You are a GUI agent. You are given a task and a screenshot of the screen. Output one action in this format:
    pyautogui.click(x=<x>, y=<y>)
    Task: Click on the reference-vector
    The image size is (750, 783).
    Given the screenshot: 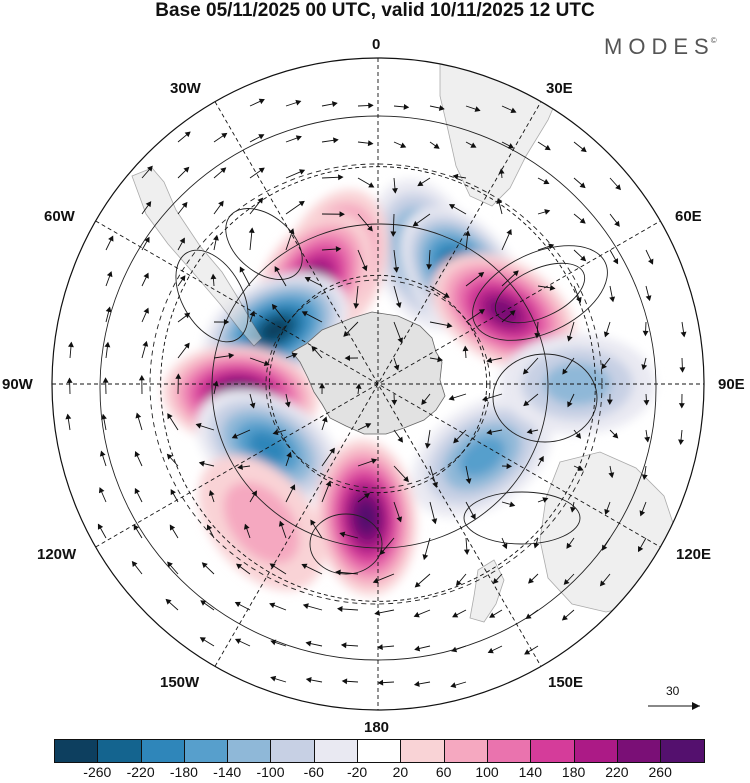 What is the action you would take?
    pyautogui.click(x=674, y=706)
    